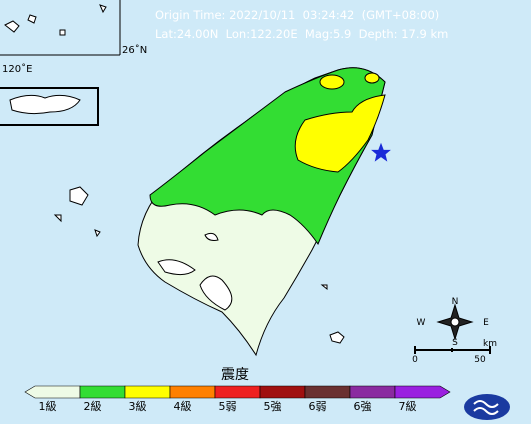 The height and width of the screenshot is (424, 531). Describe the element at coordinates (318, 406) in the screenshot. I see `legend-label: 6弱` at that location.